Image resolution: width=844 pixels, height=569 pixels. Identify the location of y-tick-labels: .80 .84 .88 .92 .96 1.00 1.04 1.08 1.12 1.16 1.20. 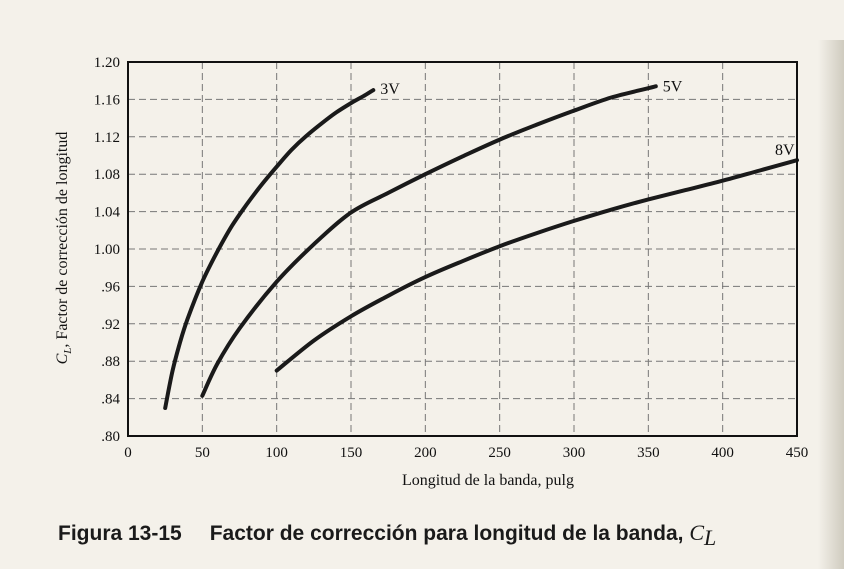
(107, 250).